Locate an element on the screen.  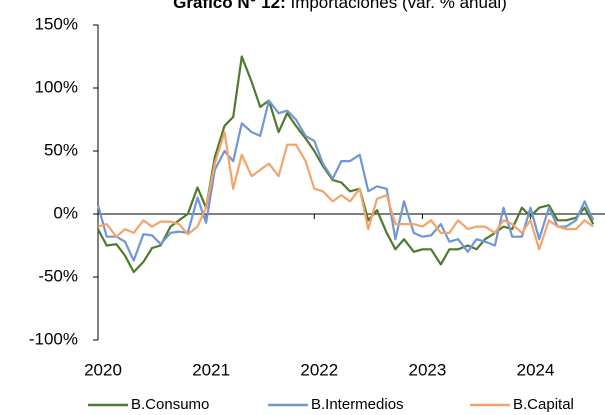
x-tick-label: 2022 is located at coordinates (319, 369).